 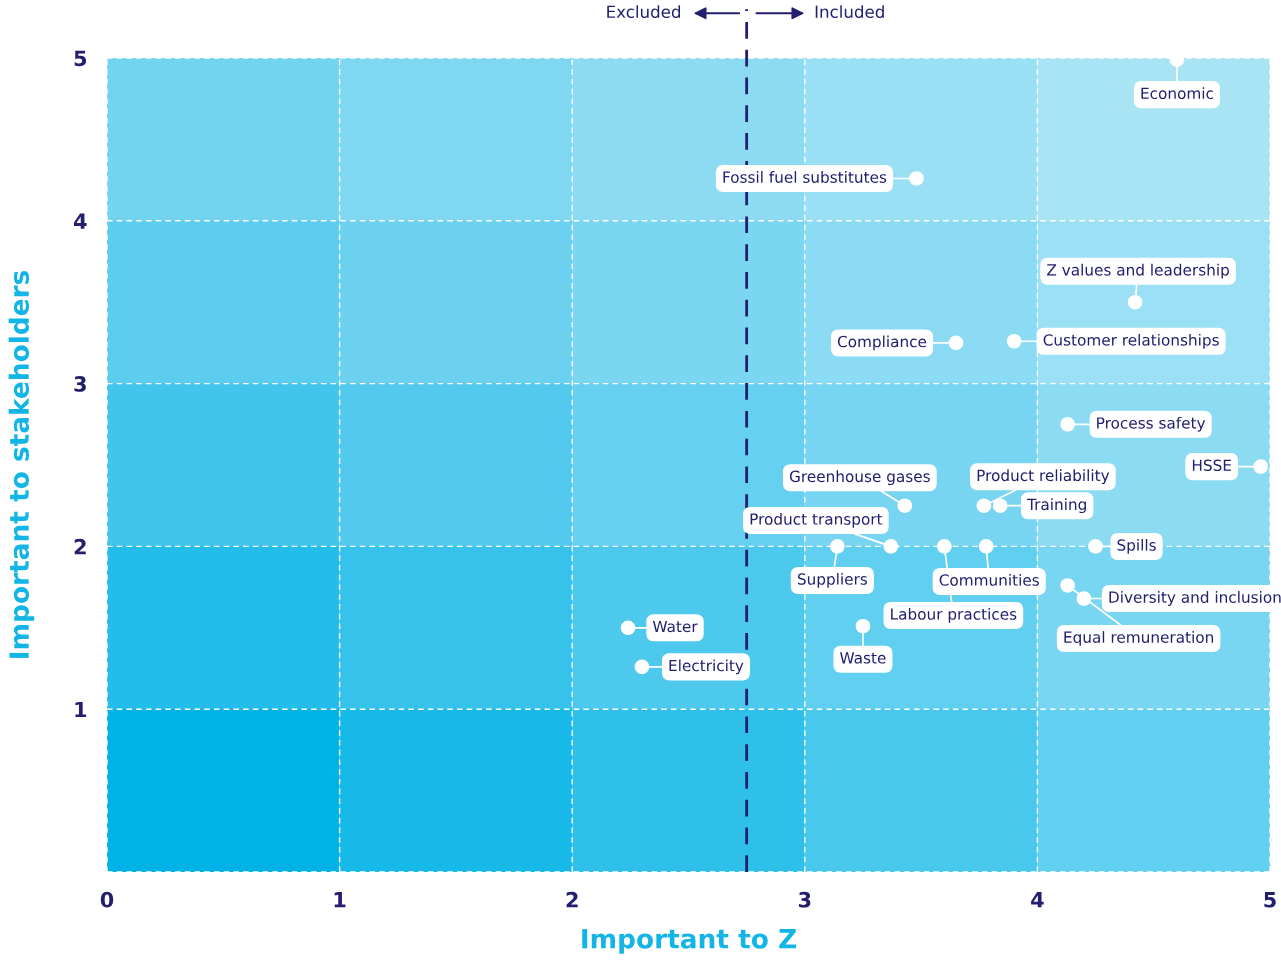 I want to click on annotation: Product transport, so click(x=816, y=520).